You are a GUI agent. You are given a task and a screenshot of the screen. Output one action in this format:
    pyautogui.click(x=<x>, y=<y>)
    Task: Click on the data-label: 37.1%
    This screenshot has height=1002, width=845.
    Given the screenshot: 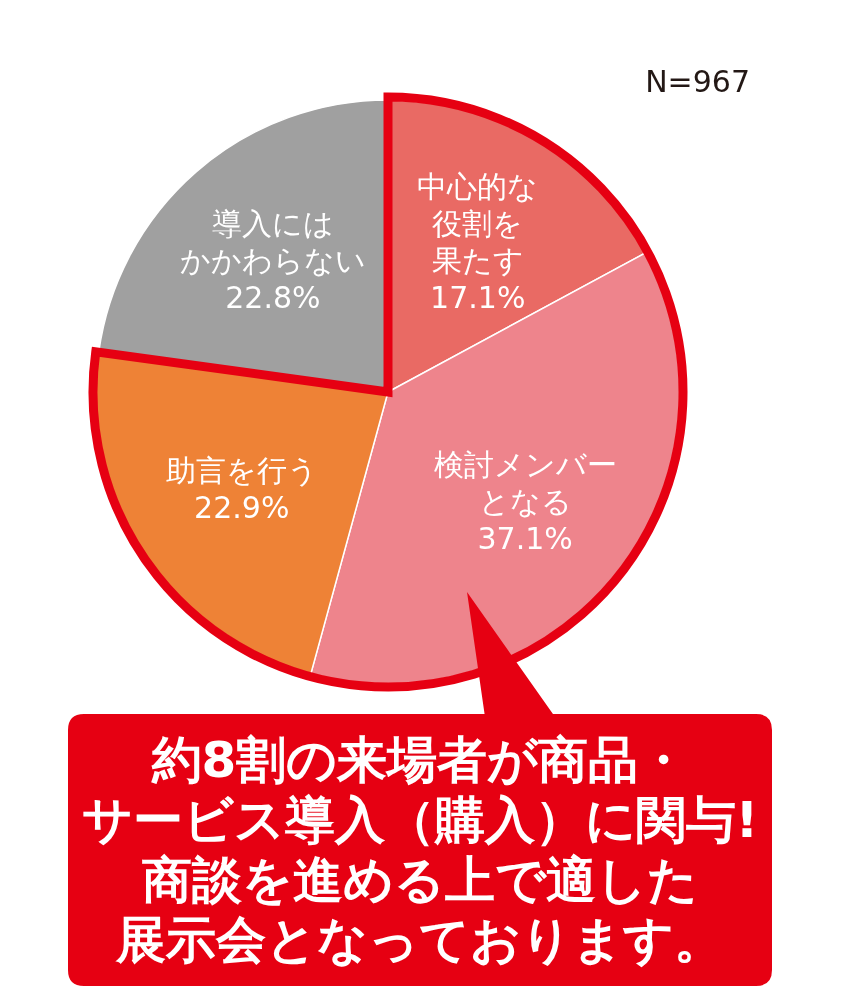 What is the action you would take?
    pyautogui.click(x=525, y=538)
    